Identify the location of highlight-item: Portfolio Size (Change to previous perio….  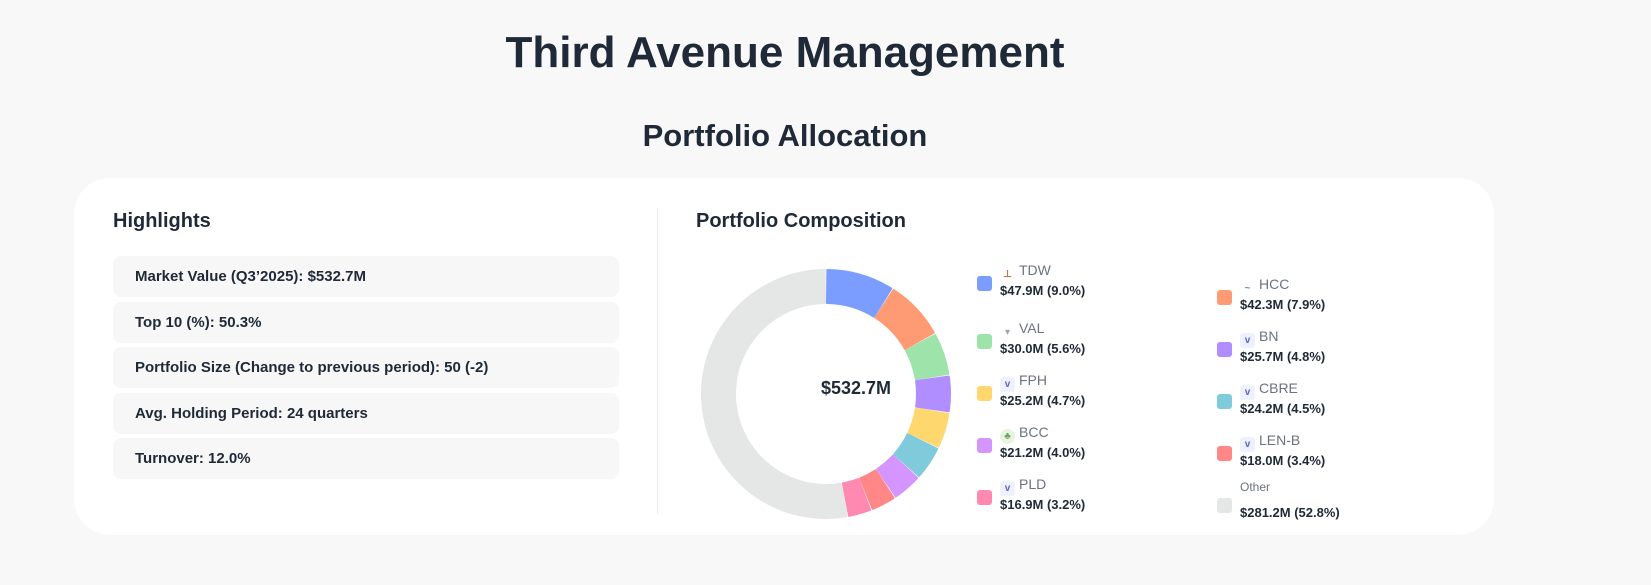
(366, 367).